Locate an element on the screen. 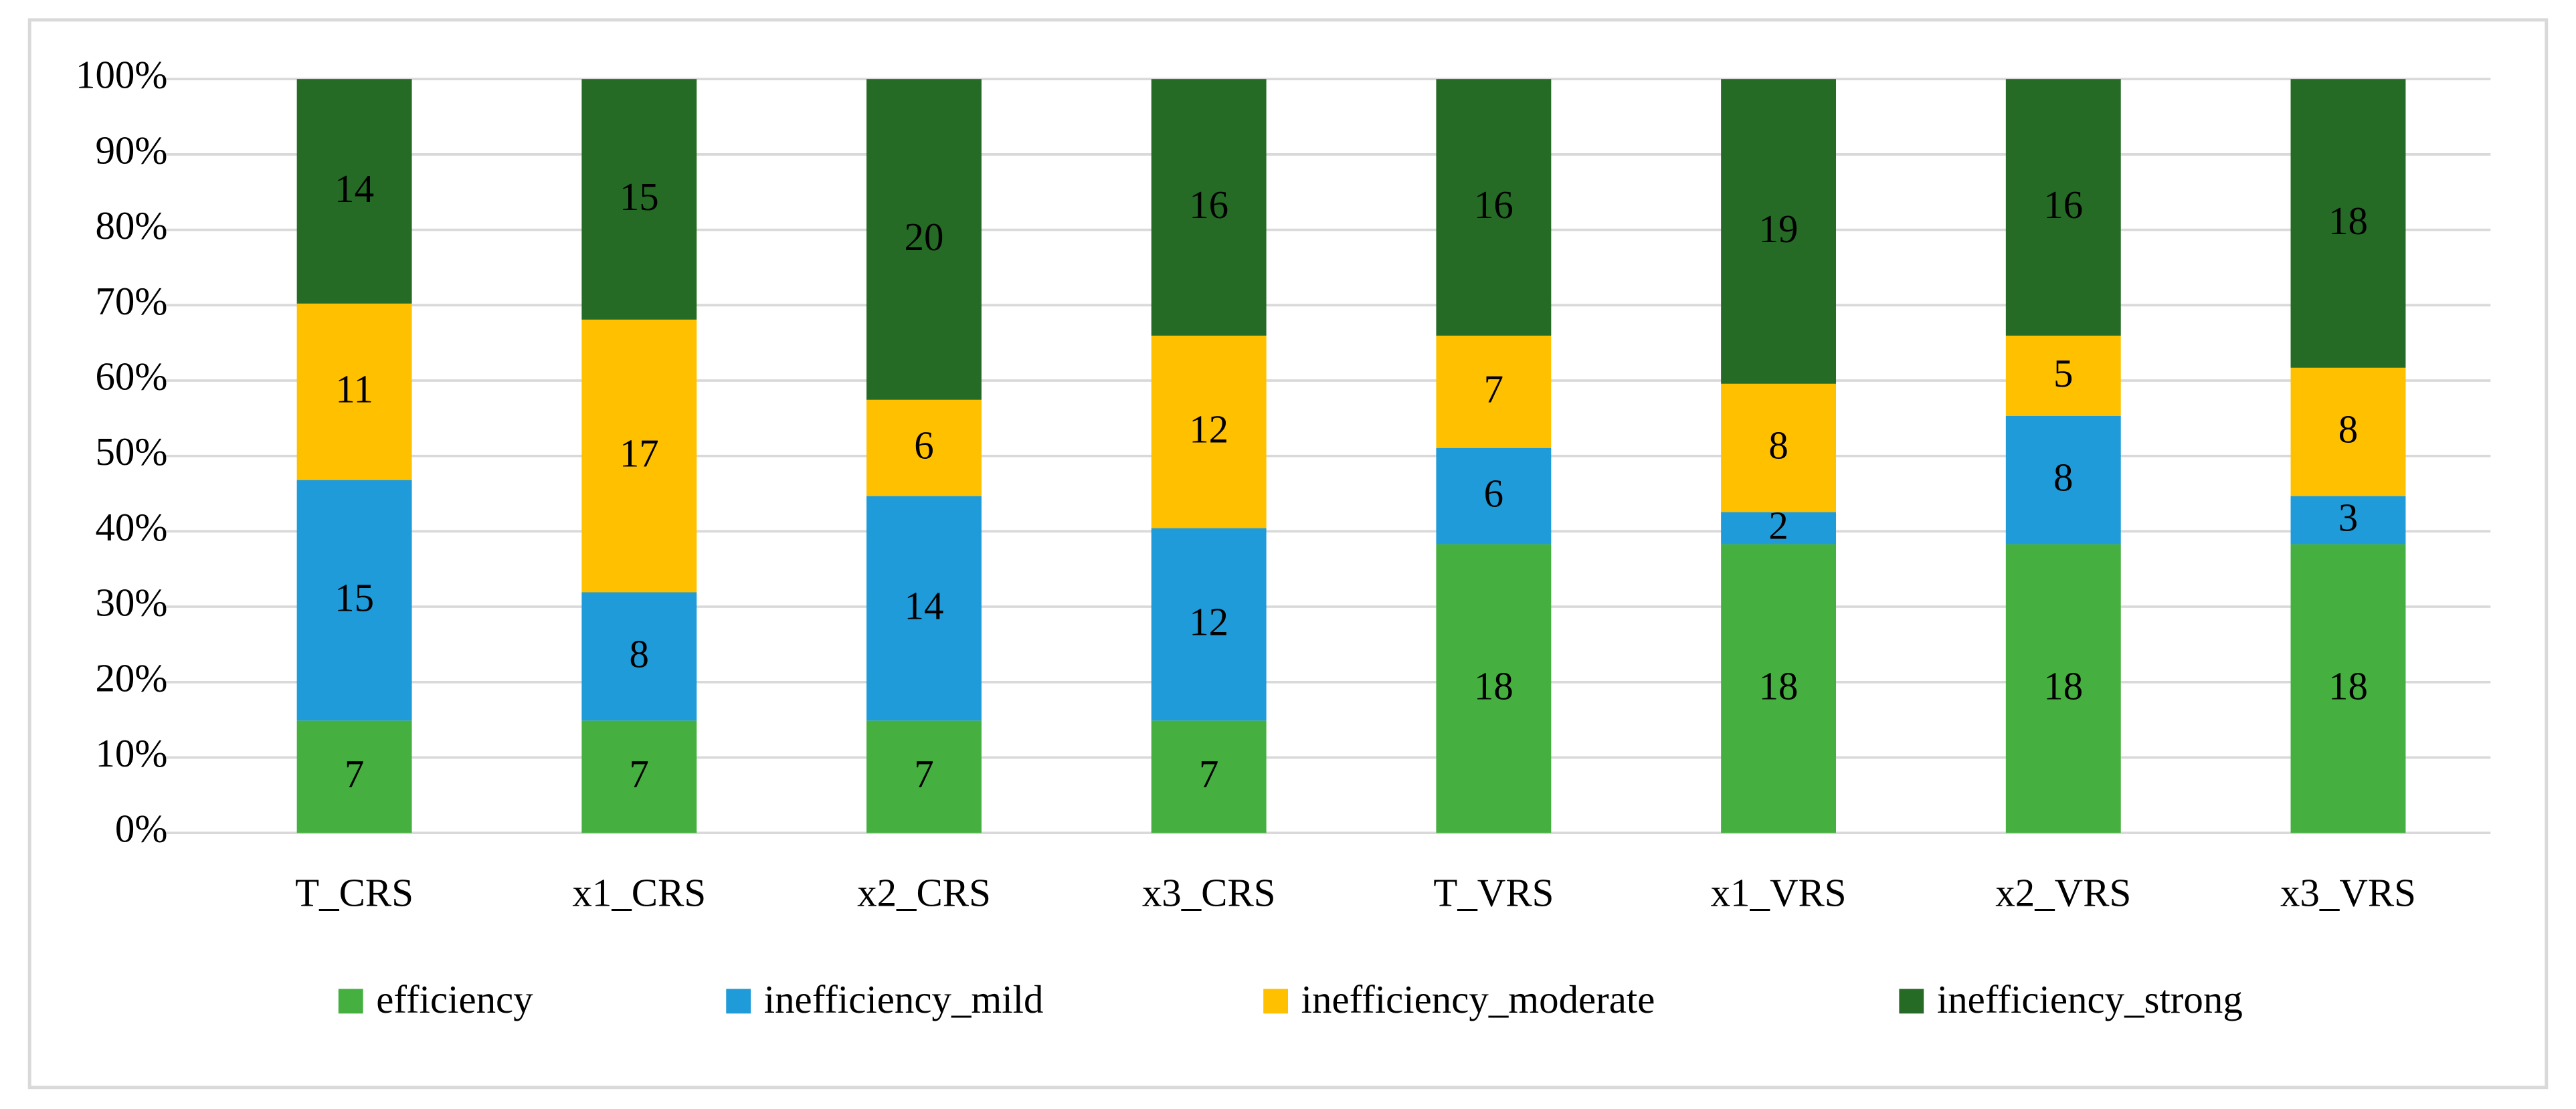  data-label: 5 is located at coordinates (2063, 373).